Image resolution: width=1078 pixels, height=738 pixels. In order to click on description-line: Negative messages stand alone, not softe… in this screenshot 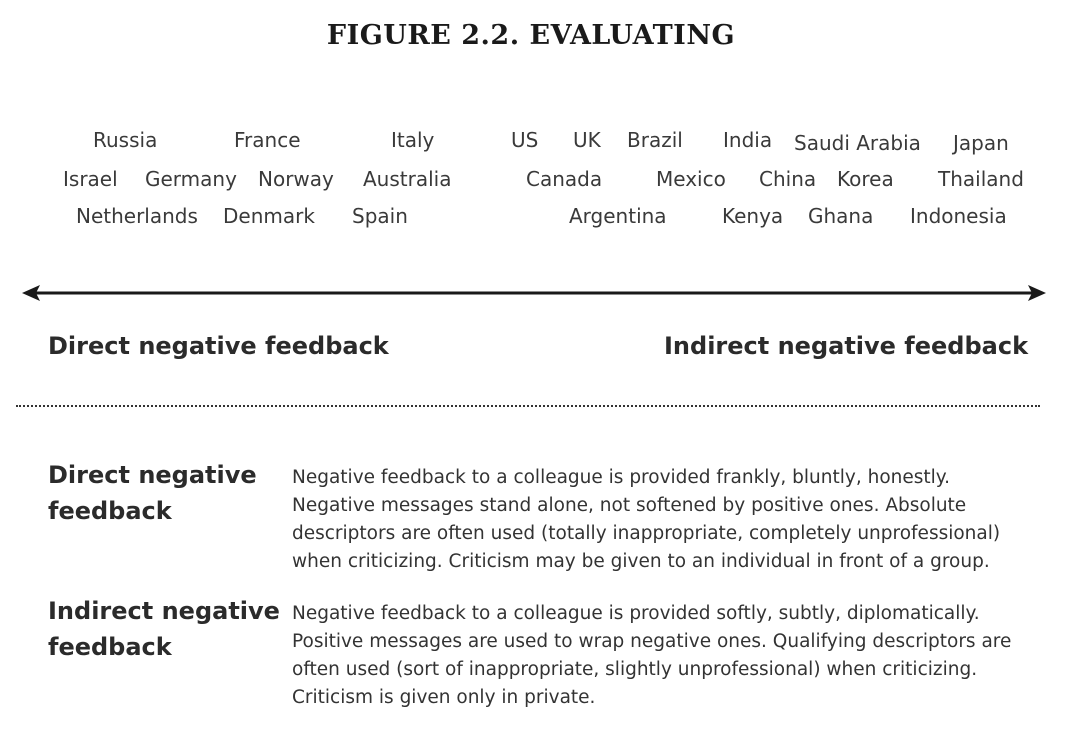, I will do `click(629, 505)`.